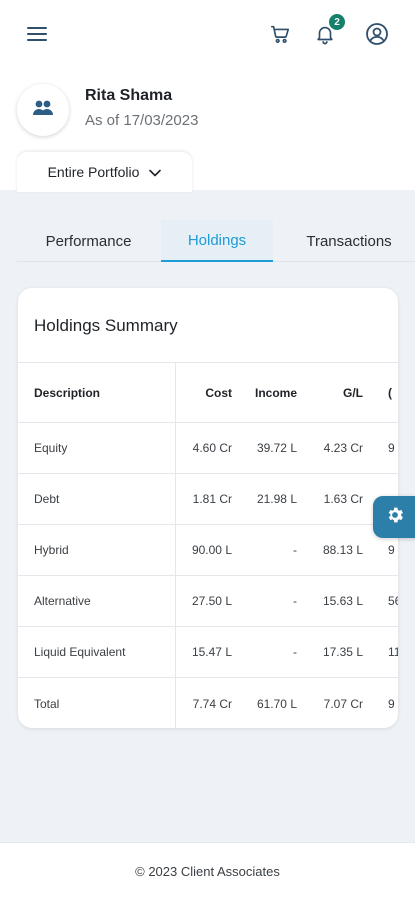 This screenshot has width=415, height=900. I want to click on row-gl: 88.13 L, so click(342, 550).